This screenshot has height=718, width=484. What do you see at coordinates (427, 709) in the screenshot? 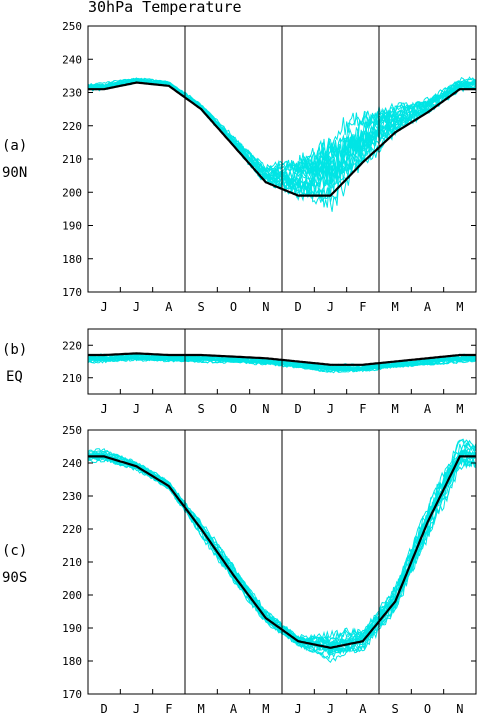
I see `panel-c-month-label: O` at bounding box center [427, 709].